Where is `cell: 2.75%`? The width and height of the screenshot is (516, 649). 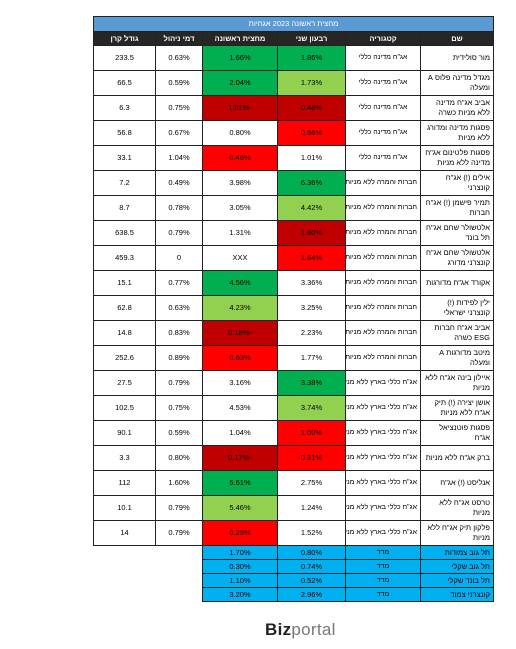
cell: 2.75% is located at coordinates (311, 483).